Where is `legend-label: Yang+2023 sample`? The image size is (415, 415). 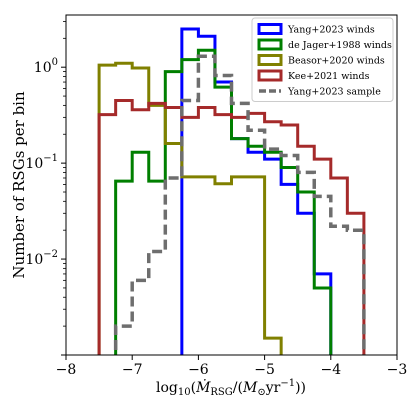
legend-label: Yang+2023 sample is located at coordinates (334, 92).